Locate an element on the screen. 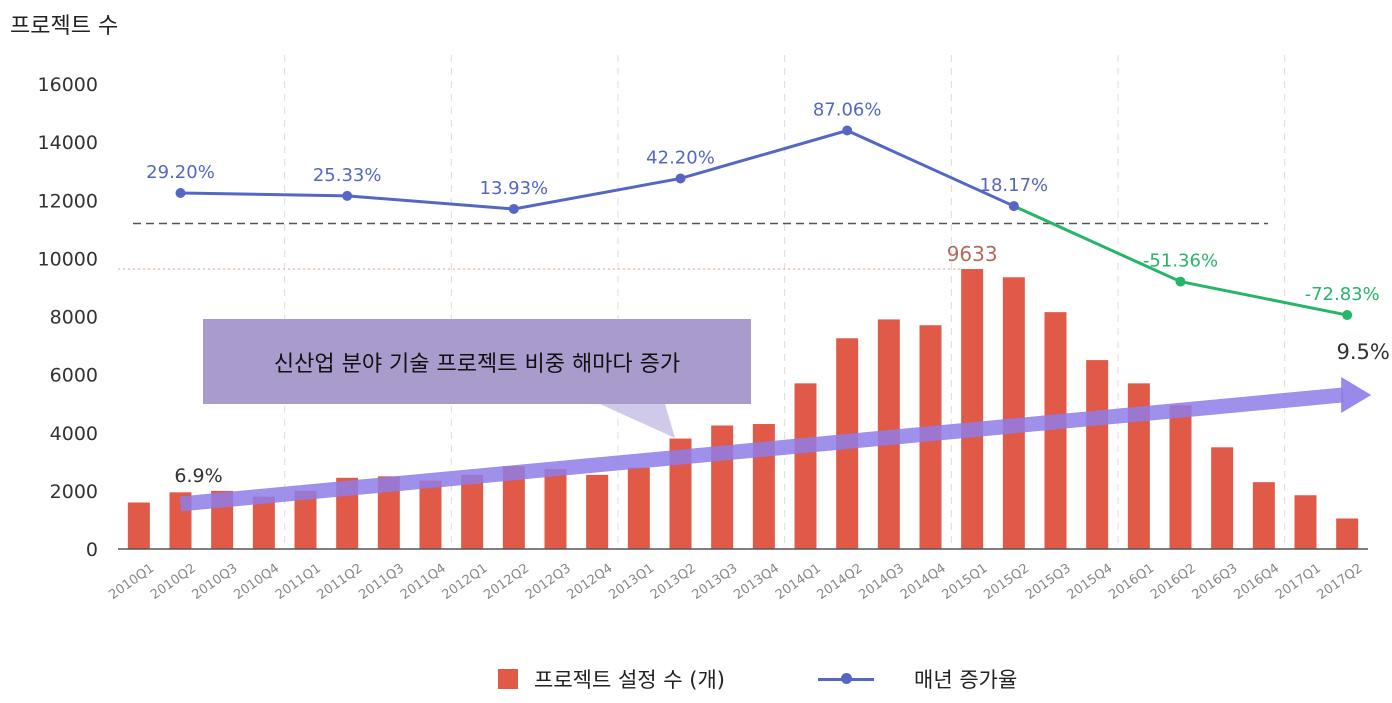 The image size is (1392, 703). x-tick-label: 2013Q2 is located at coordinates (673, 582).